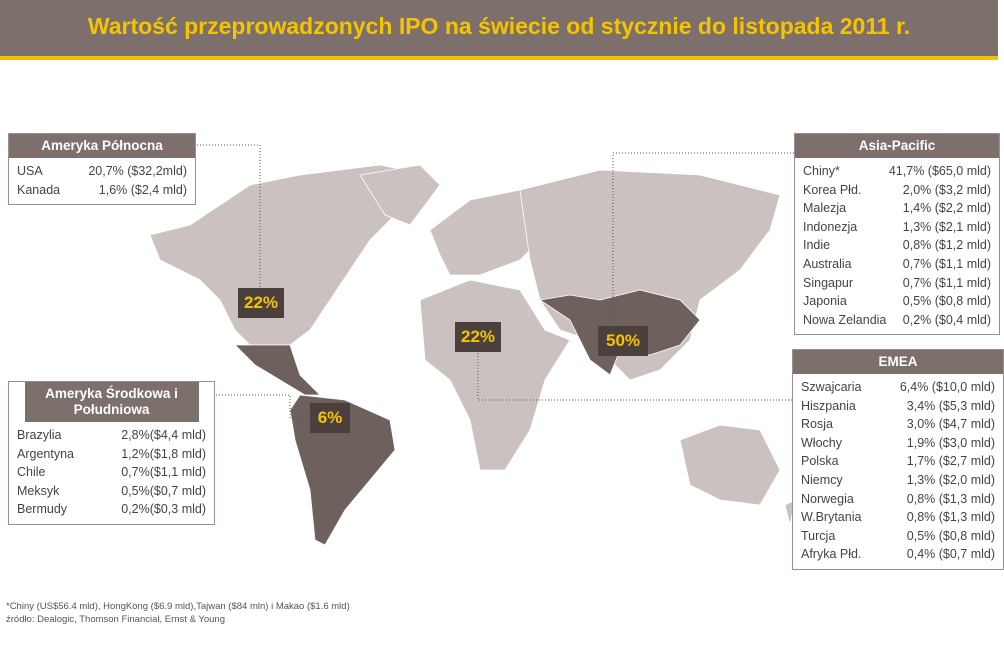  I want to click on country: Niemcy, so click(822, 479).